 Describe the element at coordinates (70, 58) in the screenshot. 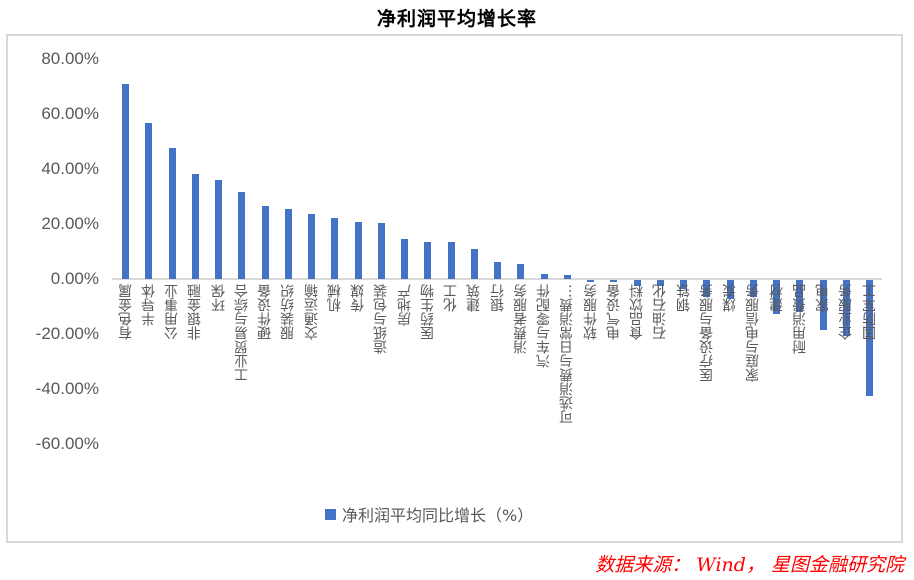

I see `y-tick-label: 80.00%` at that location.